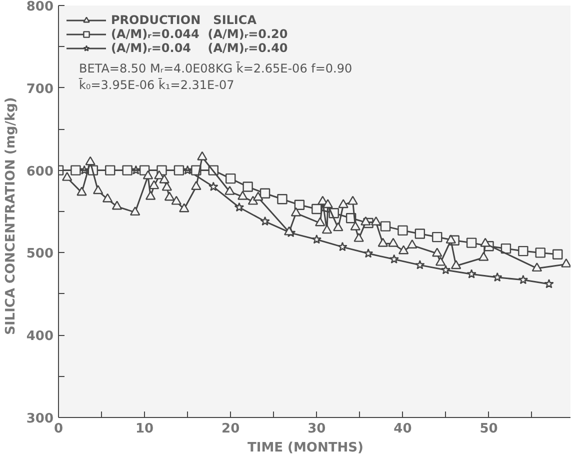  I want to click on legend-label: (A/M)ᵣ=0.044 (A/M)ᵣ=0.20, so click(199, 34).